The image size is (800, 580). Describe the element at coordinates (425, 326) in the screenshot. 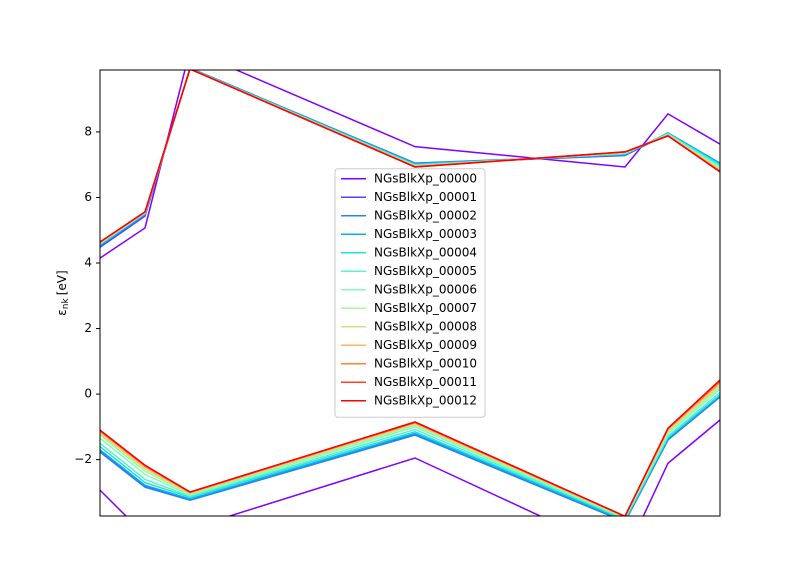

I see `legend-label: NGsBlkXp_00008` at that location.